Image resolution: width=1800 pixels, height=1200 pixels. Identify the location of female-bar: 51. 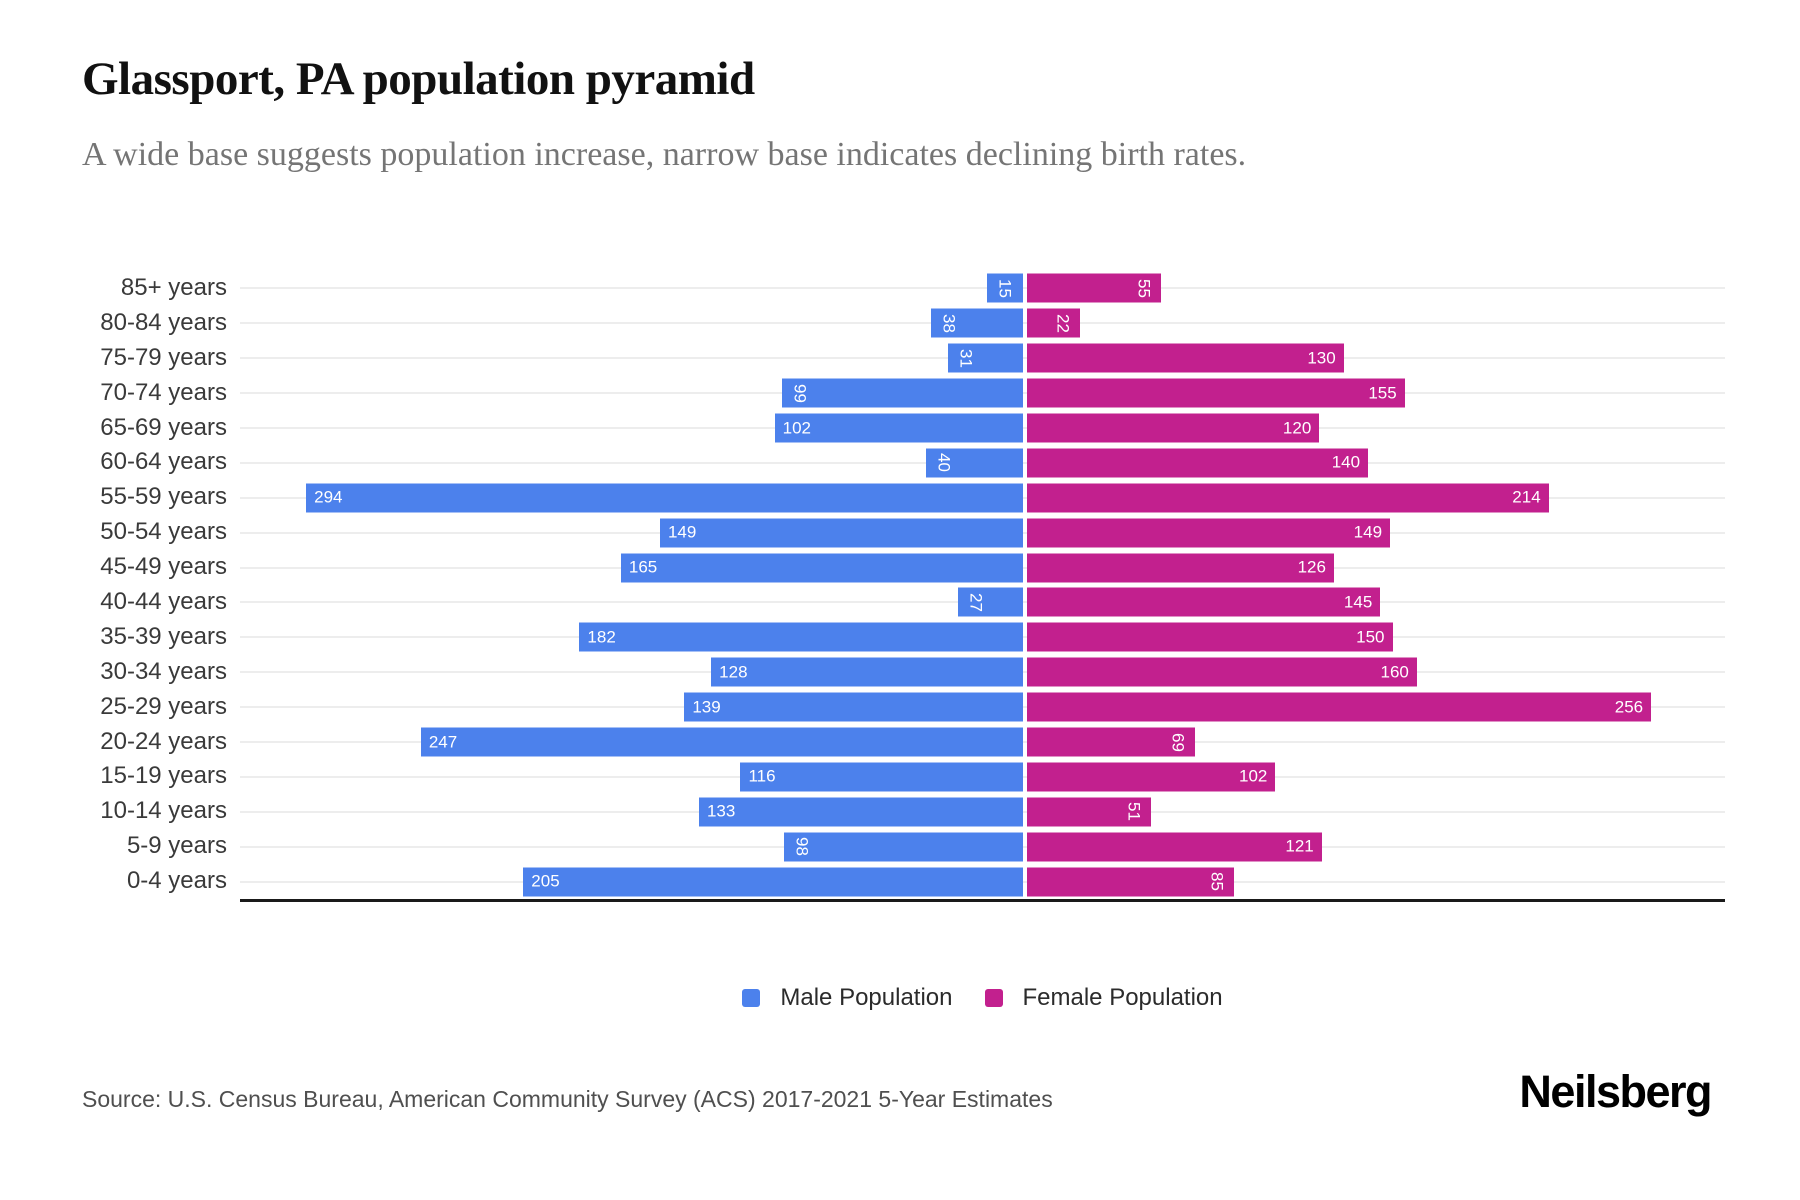
(1088, 812).